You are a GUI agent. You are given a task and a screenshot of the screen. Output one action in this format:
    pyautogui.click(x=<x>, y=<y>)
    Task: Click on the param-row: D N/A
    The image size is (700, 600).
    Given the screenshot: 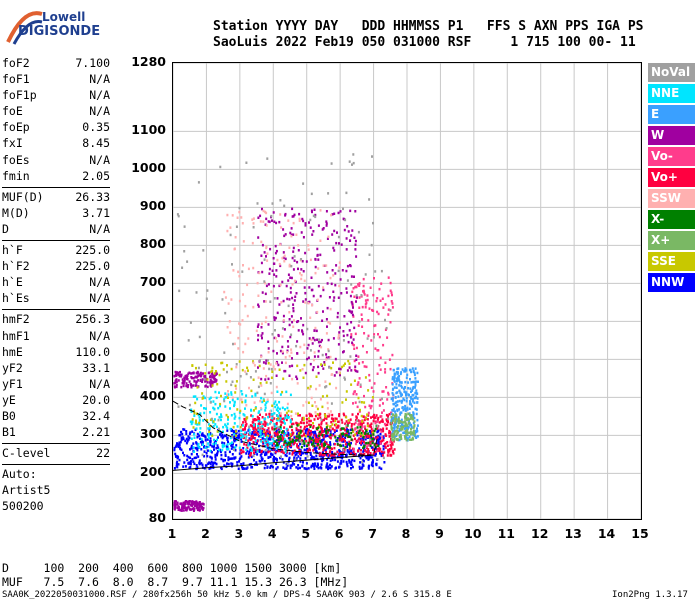 What is the action you would take?
    pyautogui.click(x=56, y=230)
    